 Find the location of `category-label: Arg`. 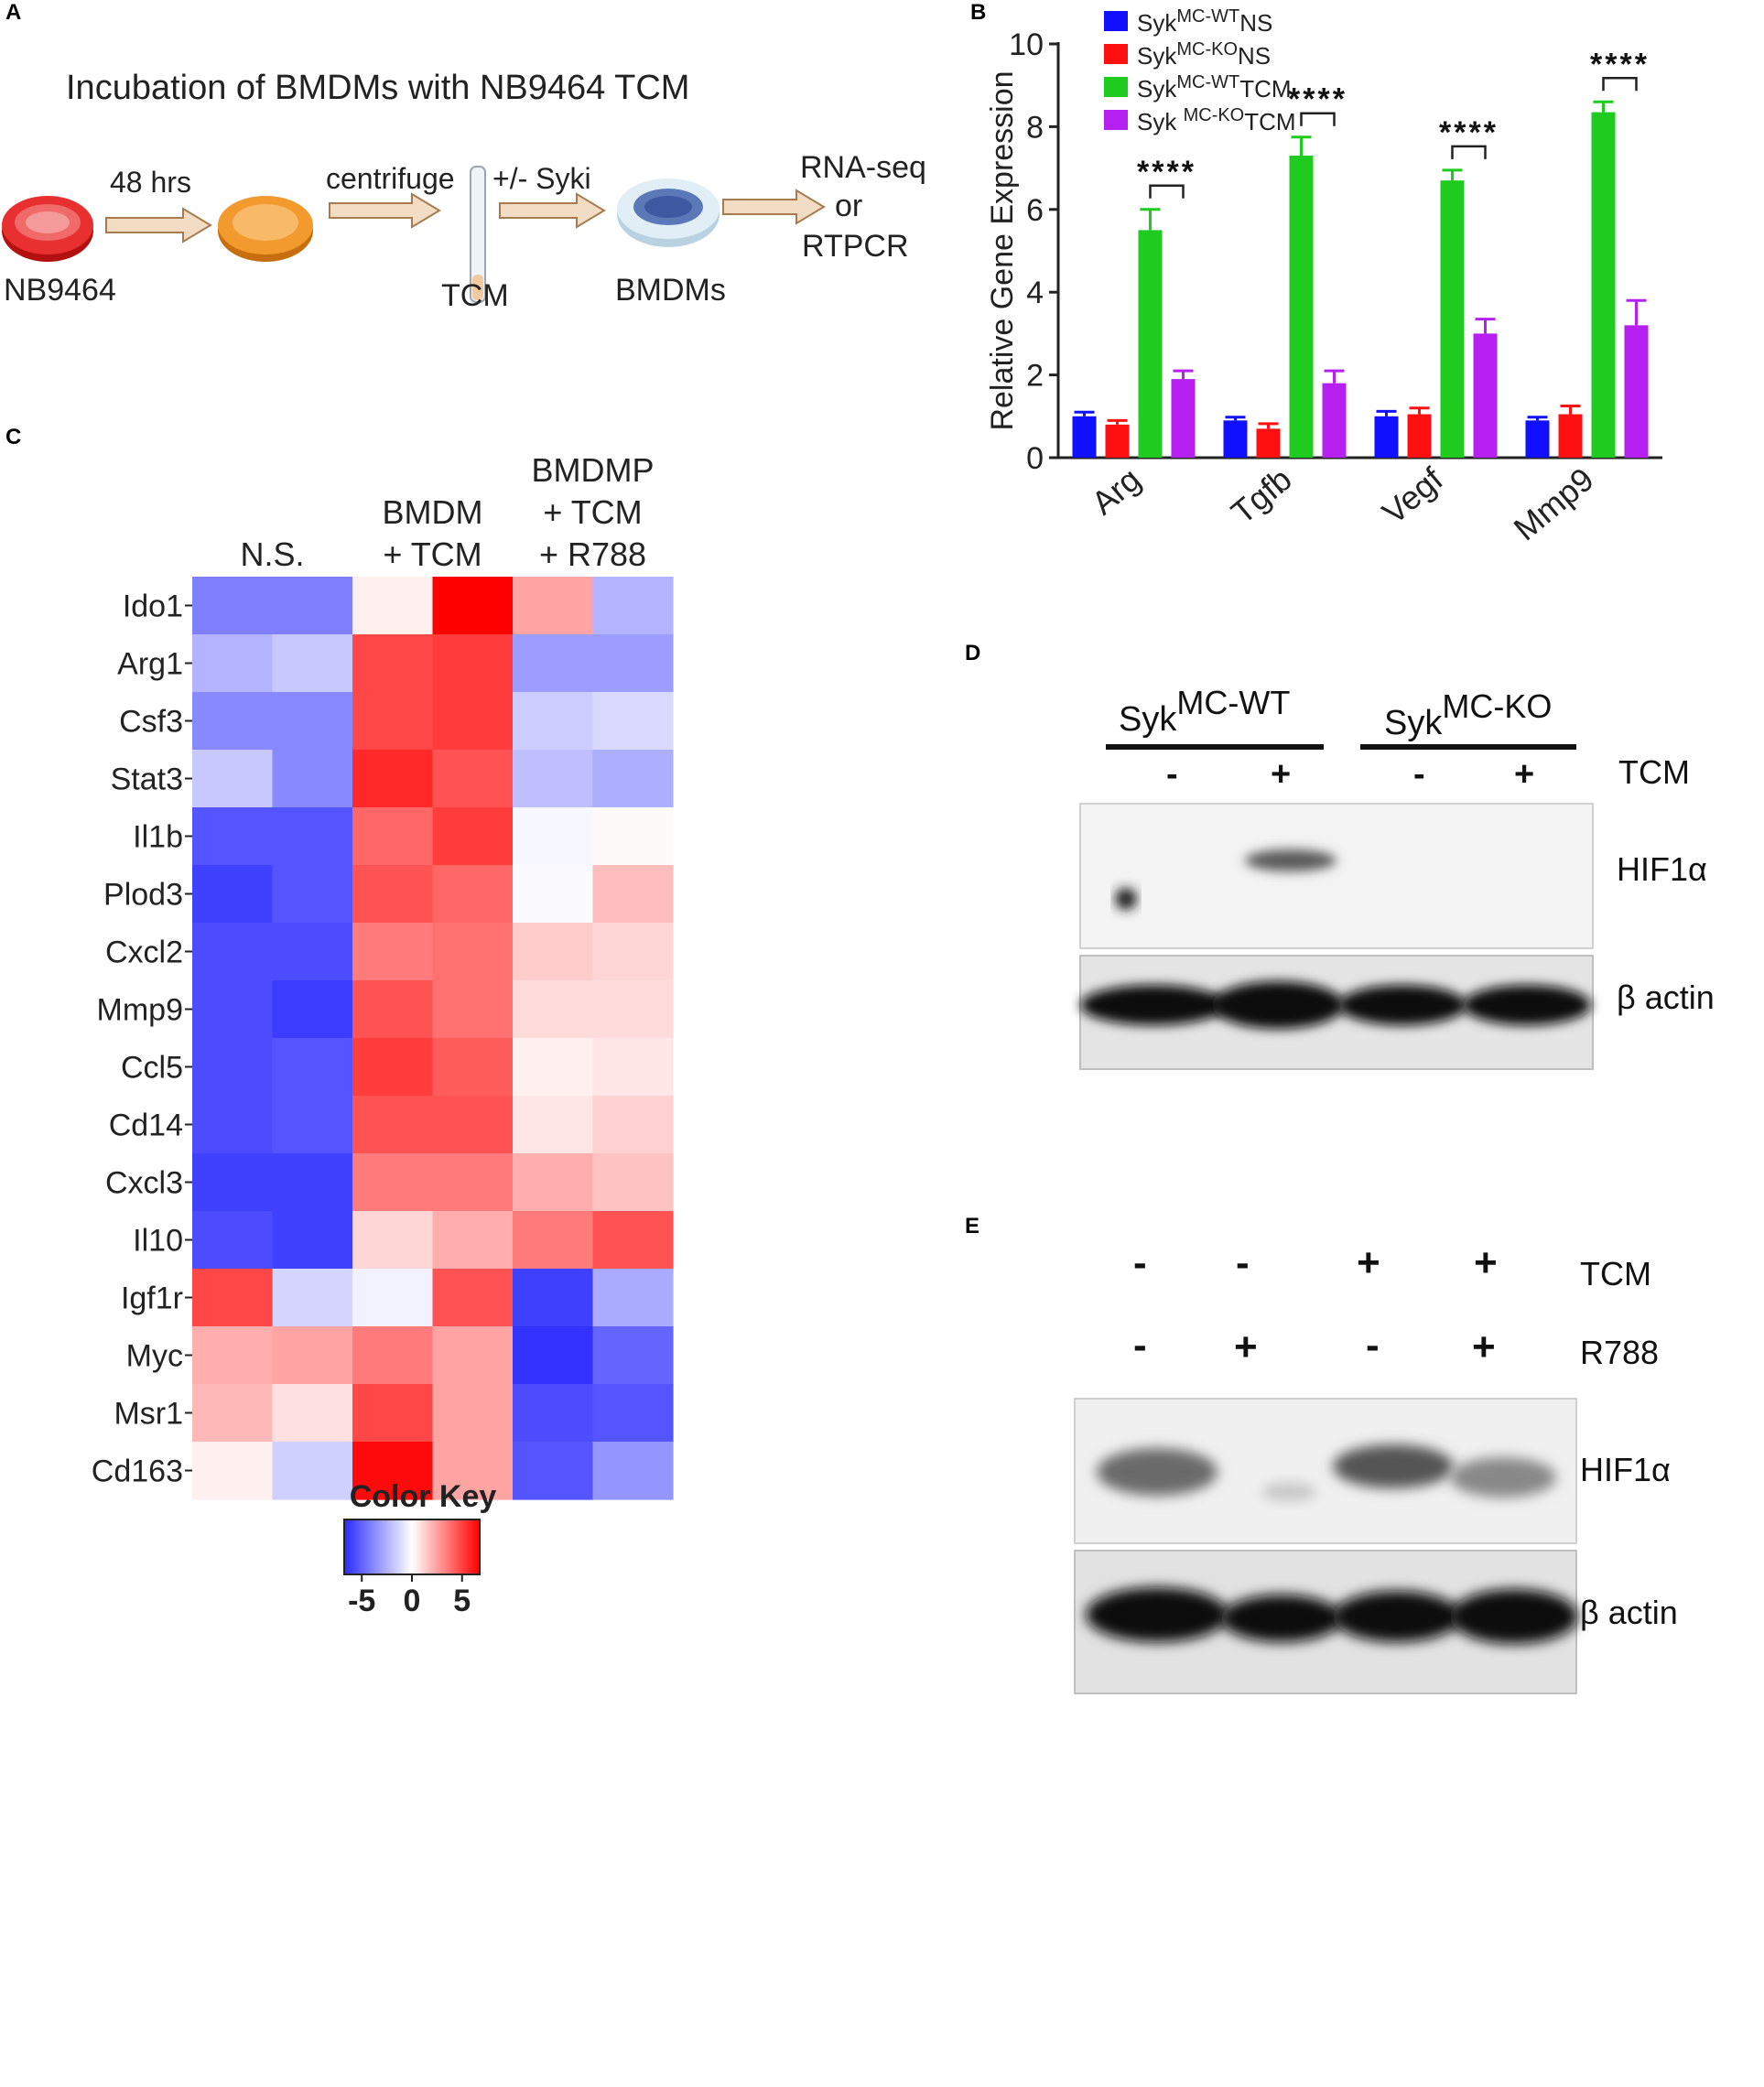

category-label: Arg is located at coordinates (1116, 491).